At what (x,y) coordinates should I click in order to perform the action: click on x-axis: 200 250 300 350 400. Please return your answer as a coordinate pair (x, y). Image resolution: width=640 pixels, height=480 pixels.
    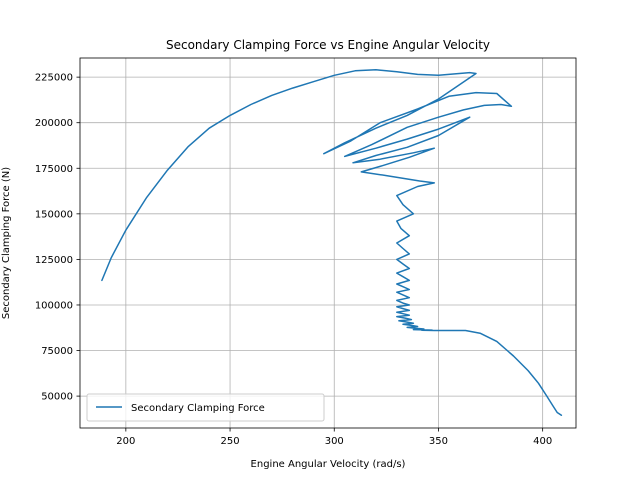
    Looking at the image, I should click on (334, 437).